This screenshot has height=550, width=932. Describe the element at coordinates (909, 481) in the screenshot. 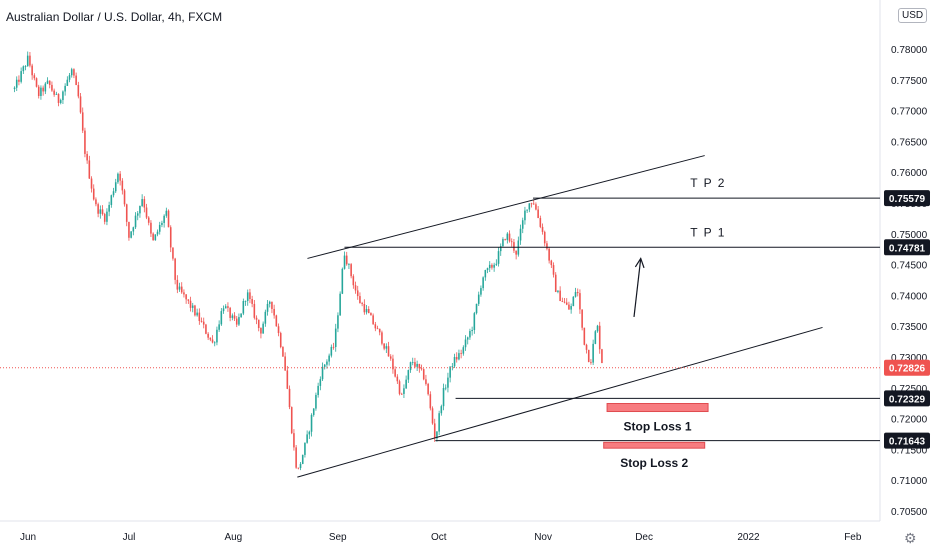

I see `y-tick-label: 0.71000` at that location.